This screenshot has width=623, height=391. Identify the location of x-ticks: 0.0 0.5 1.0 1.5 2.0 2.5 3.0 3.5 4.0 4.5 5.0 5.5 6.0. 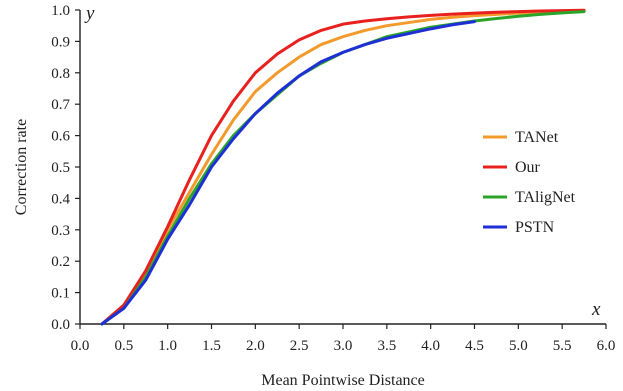
(343, 339).